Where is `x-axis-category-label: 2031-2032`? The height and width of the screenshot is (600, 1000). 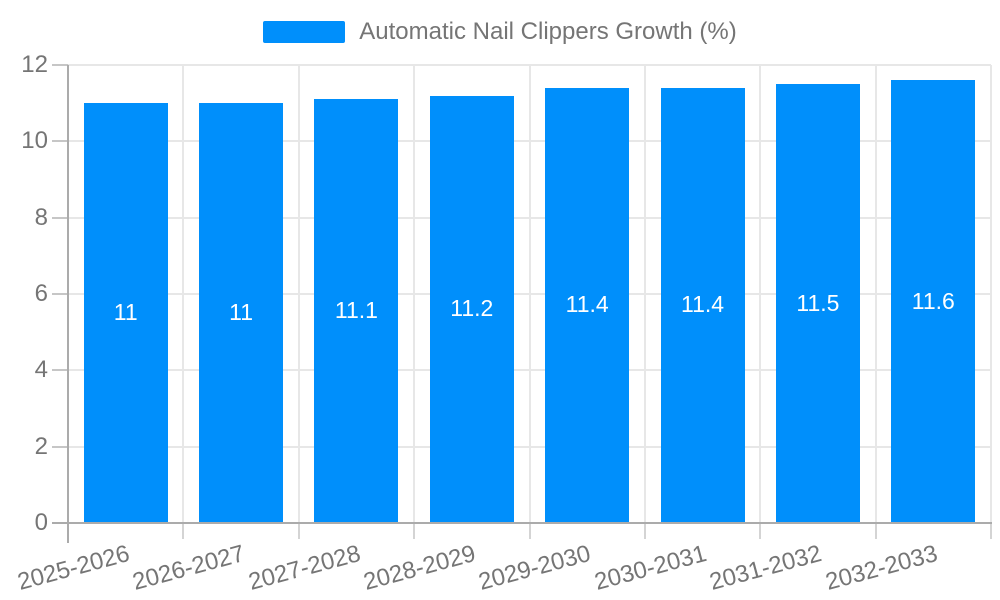
x-axis-category-label: 2031-2032 is located at coordinates (765, 568).